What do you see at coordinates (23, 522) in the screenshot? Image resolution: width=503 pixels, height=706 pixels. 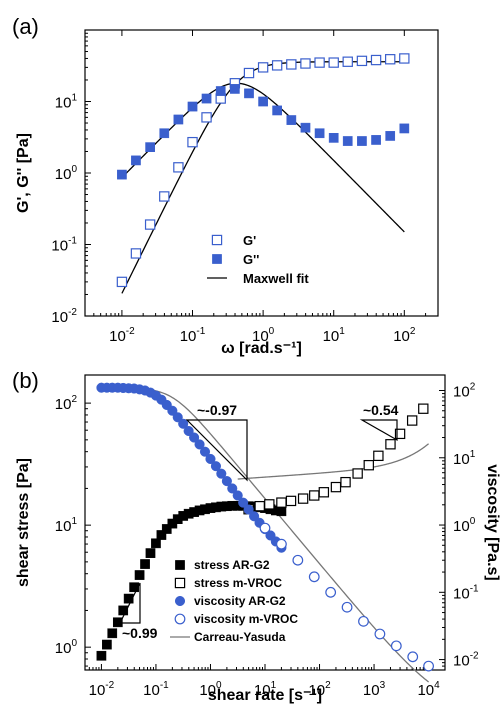 I see `y-axis-label-left: shear stress [Pa]` at bounding box center [23, 522].